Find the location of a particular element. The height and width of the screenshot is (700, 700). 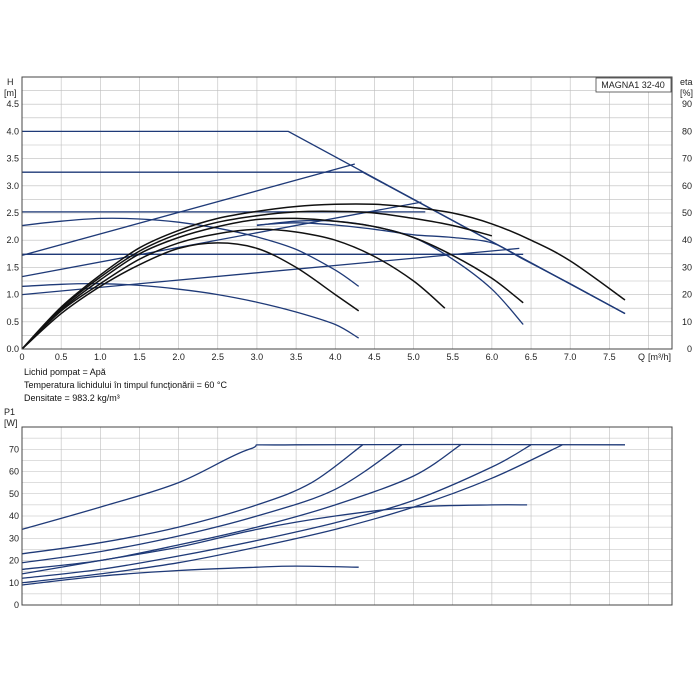

flow-tick-label: 1.5 is located at coordinates (139, 357).